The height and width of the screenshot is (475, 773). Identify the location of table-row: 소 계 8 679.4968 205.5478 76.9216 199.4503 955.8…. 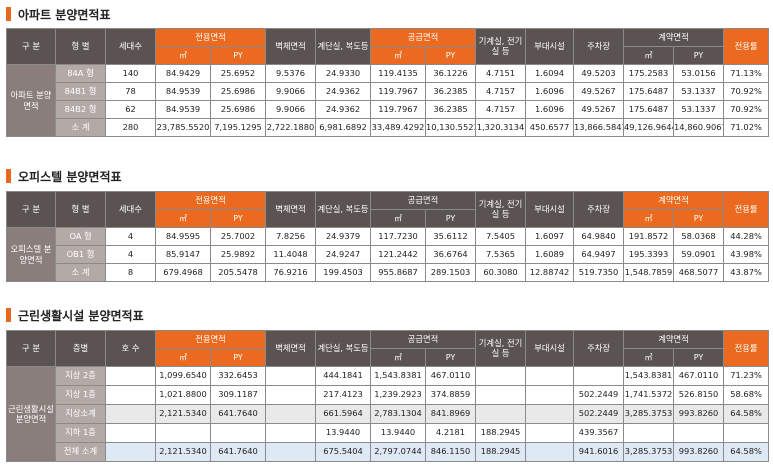
(388, 272).